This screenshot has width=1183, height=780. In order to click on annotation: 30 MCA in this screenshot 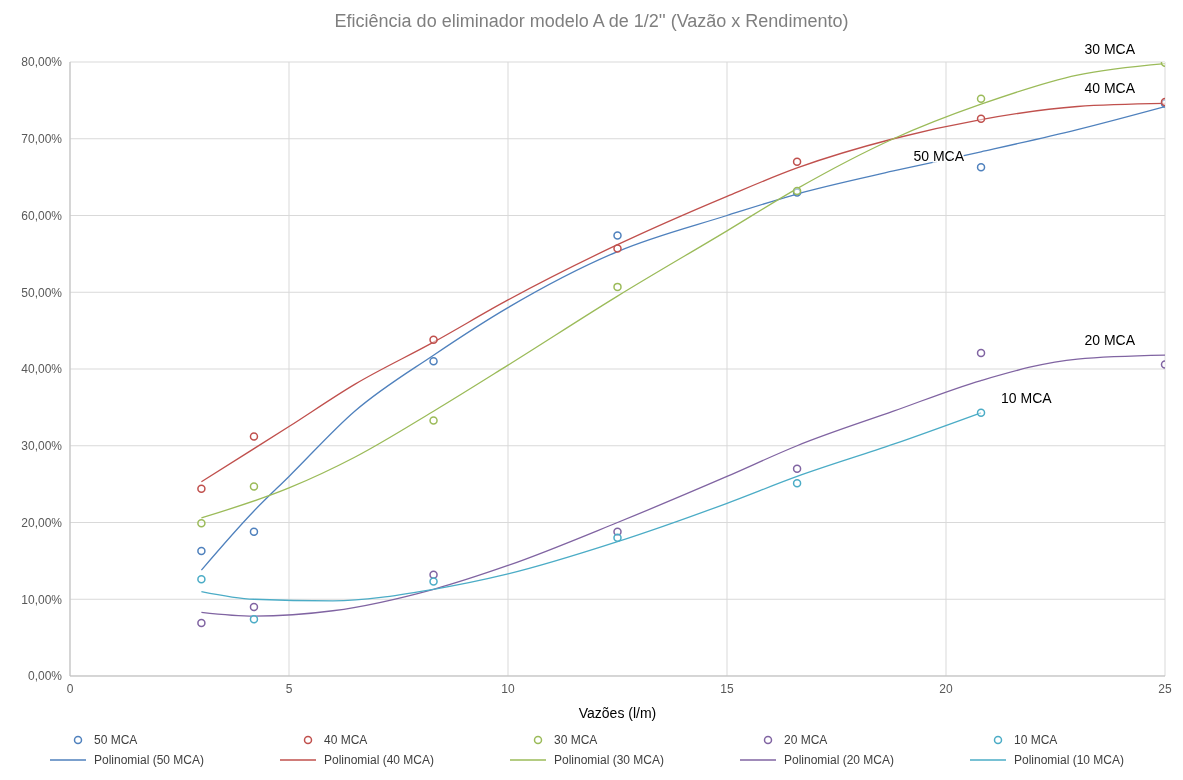, I will do `click(1110, 48)`.